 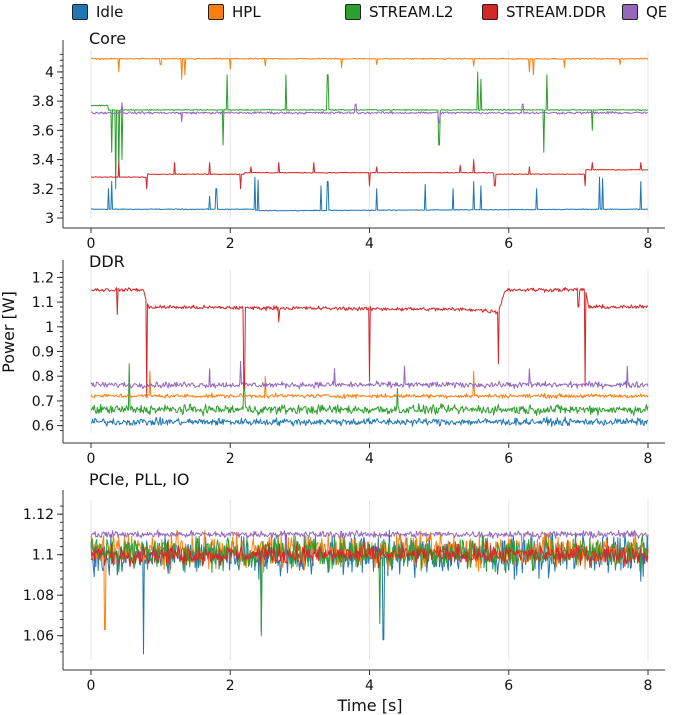 What do you see at coordinates (43, 377) in the screenshot?
I see `y-tick-label: 0.8` at bounding box center [43, 377].